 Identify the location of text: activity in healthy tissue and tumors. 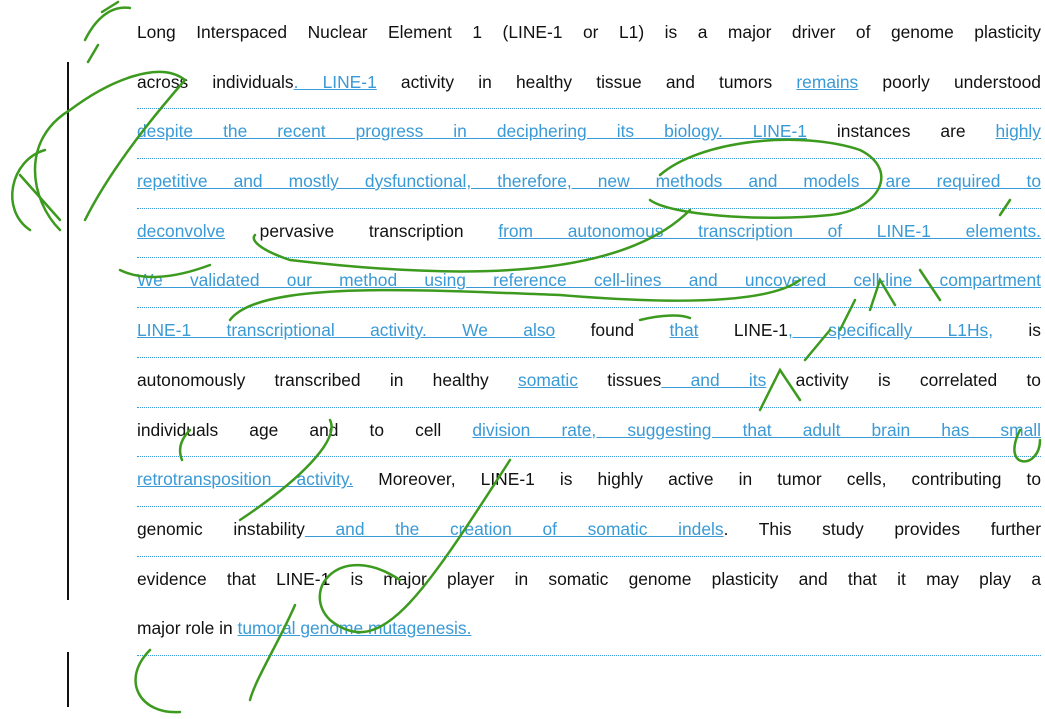
(586, 81).